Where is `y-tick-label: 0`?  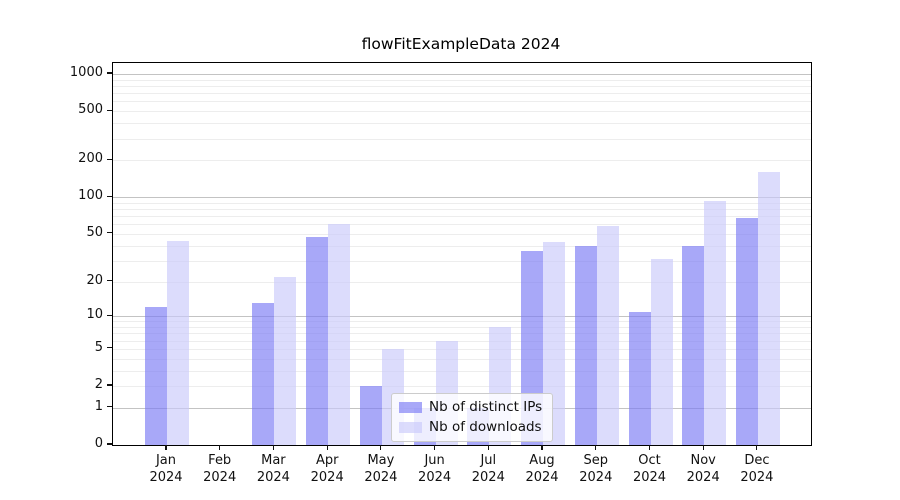
y-tick-label: 0 is located at coordinates (98, 443).